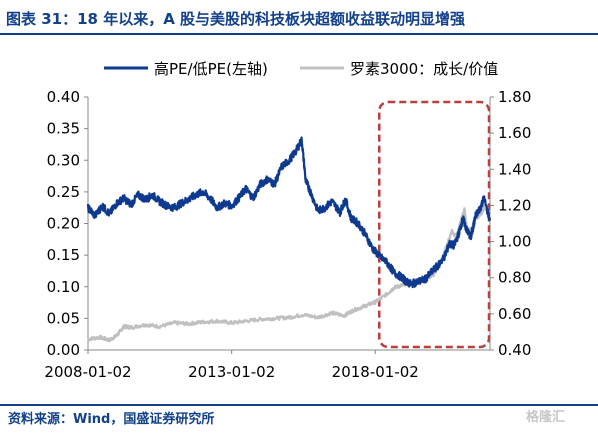 The height and width of the screenshot is (433, 598). Describe the element at coordinates (63, 129) in the screenshot. I see `left-tick-label: 0.35` at that location.